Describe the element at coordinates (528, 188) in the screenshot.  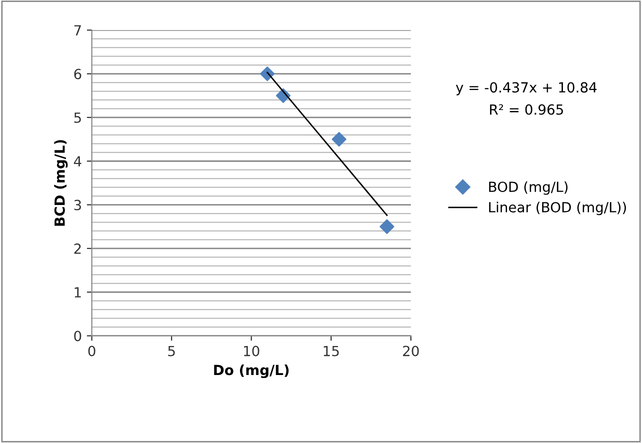
I see `legend-label: BOD (mg/L)` at that location.